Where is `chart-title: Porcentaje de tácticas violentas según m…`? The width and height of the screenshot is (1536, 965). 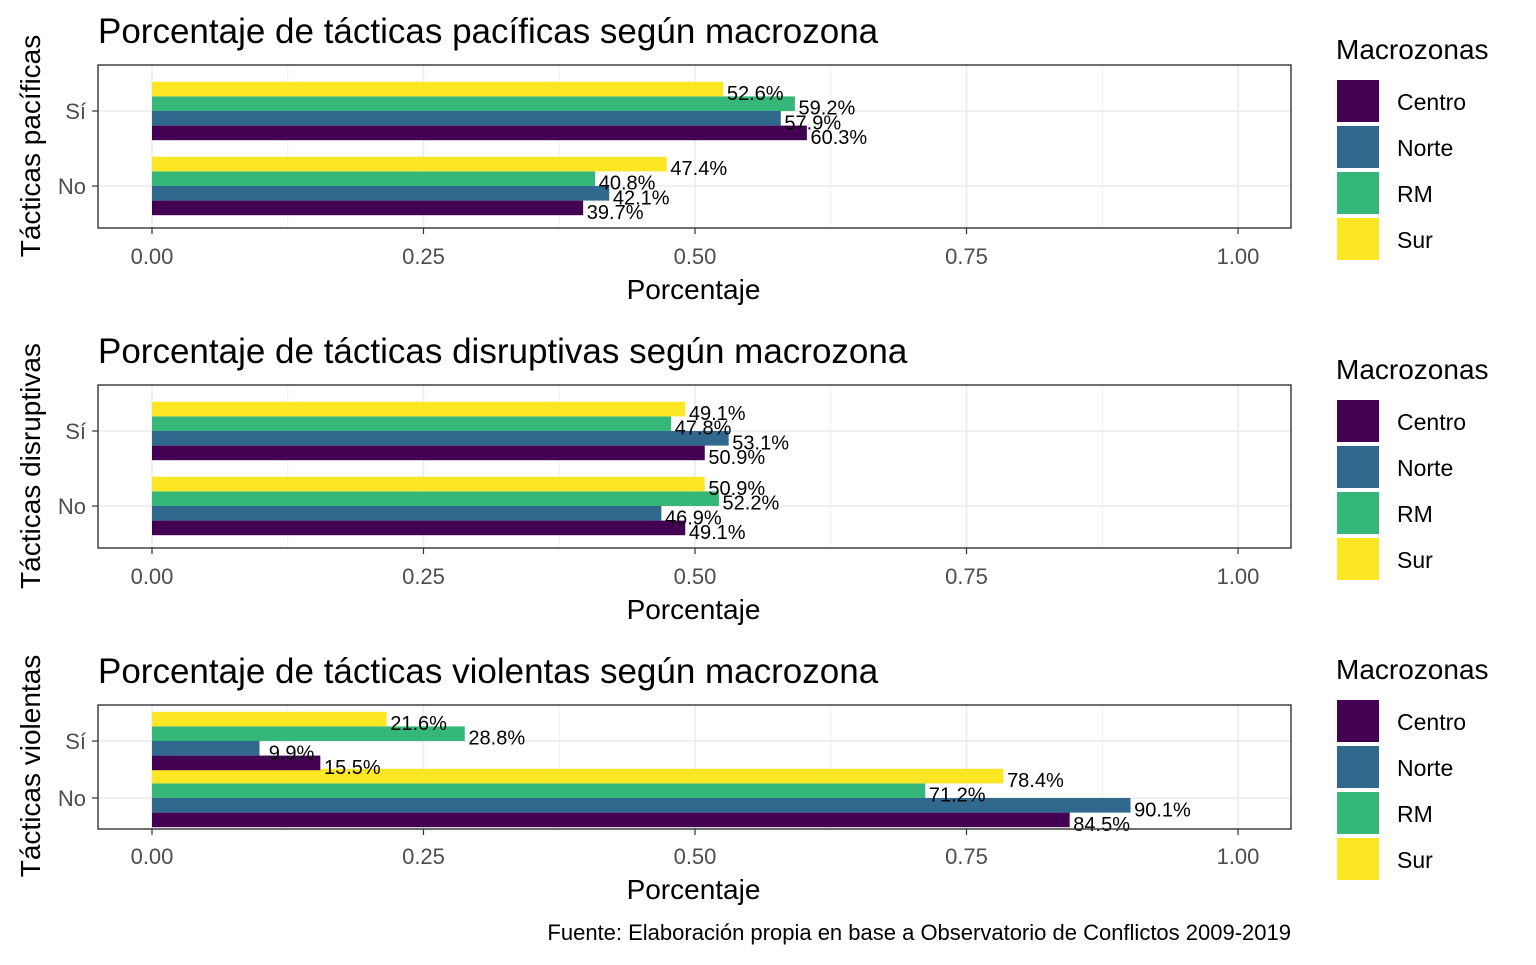 chart-title: Porcentaje de tácticas violentas según m… is located at coordinates (488, 671).